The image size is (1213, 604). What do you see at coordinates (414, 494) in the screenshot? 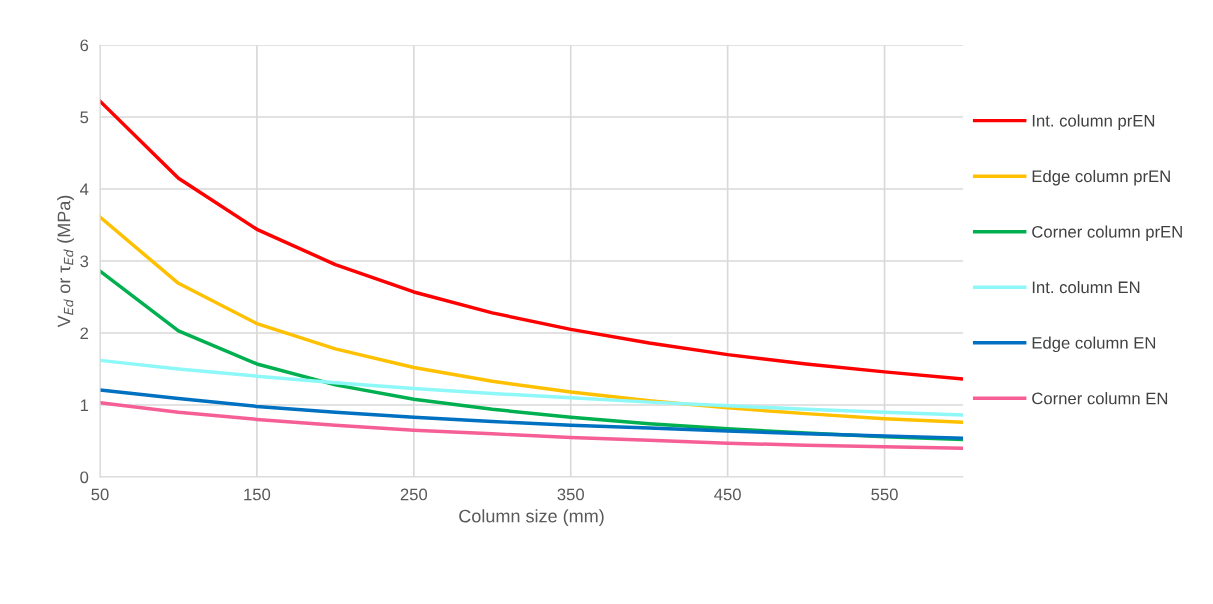
I see `x-tick-label: 250` at bounding box center [414, 494].